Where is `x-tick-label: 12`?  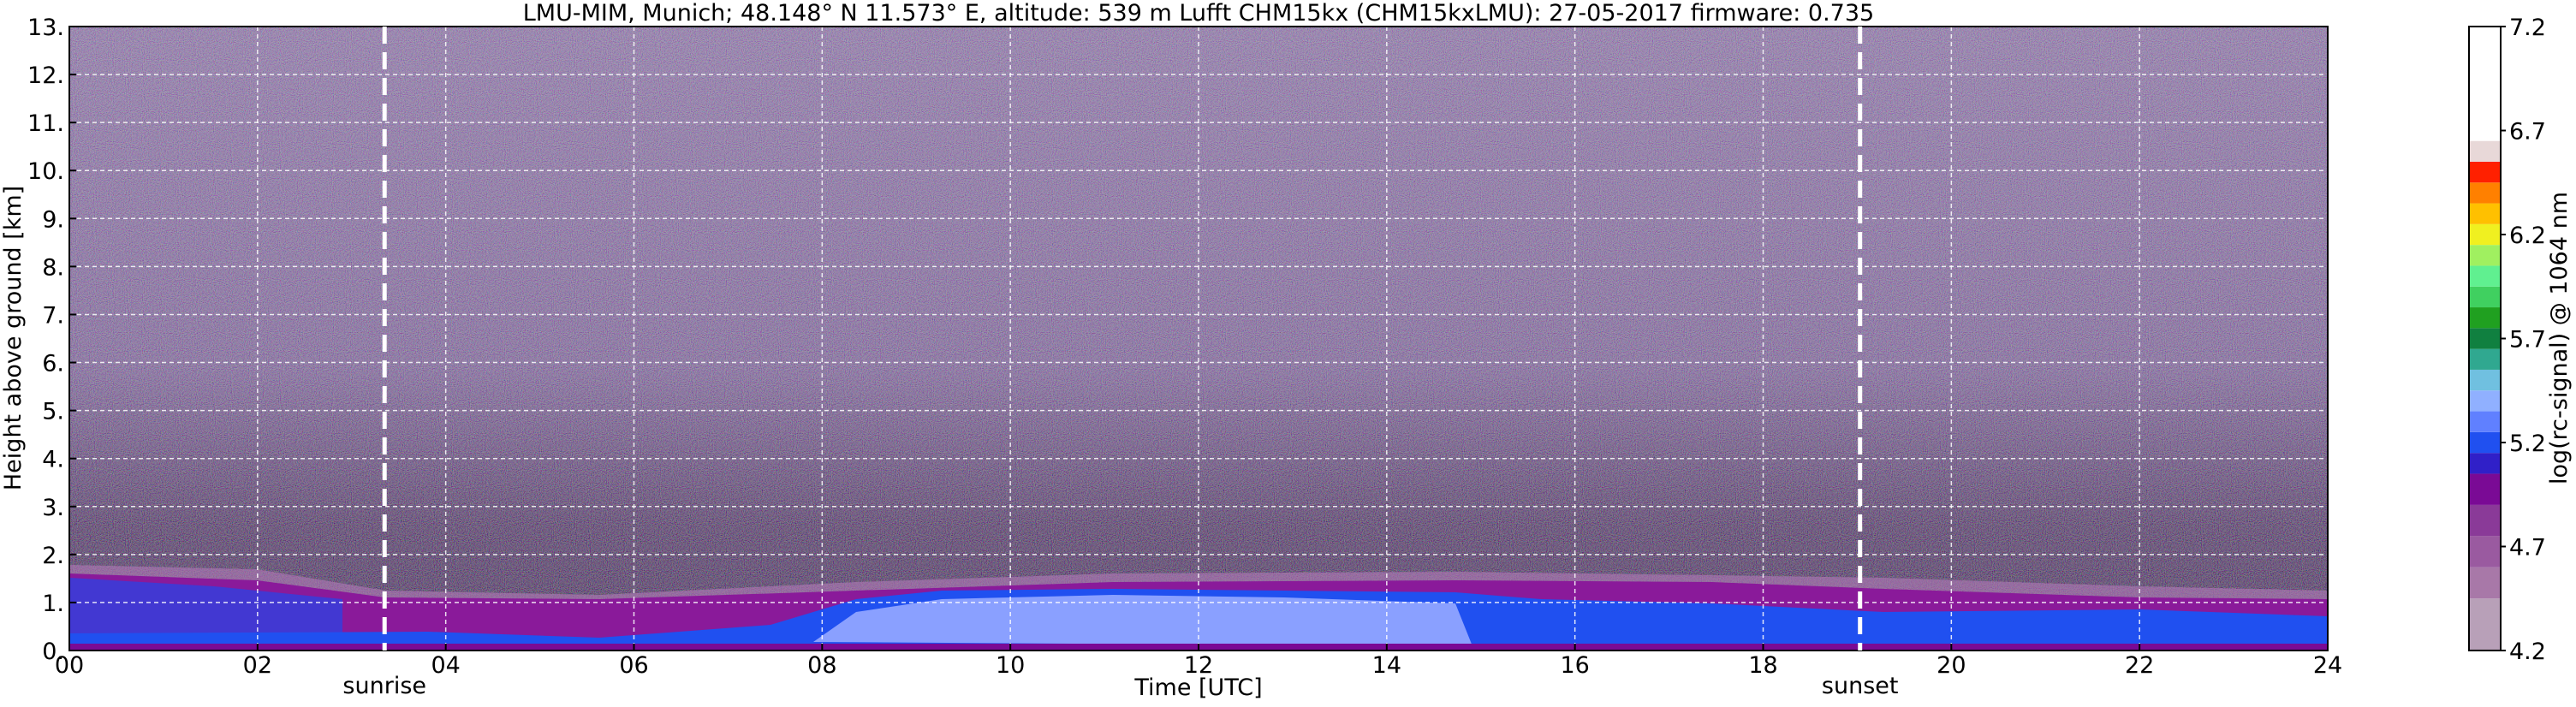 x-tick-label: 12 is located at coordinates (1198, 665).